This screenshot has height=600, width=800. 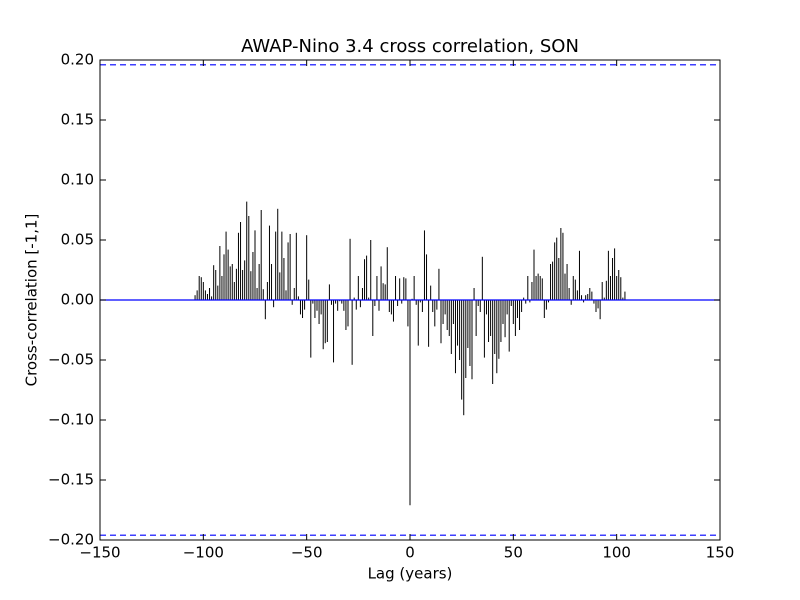 I want to click on x-tick-label: −150, so click(x=99, y=553).